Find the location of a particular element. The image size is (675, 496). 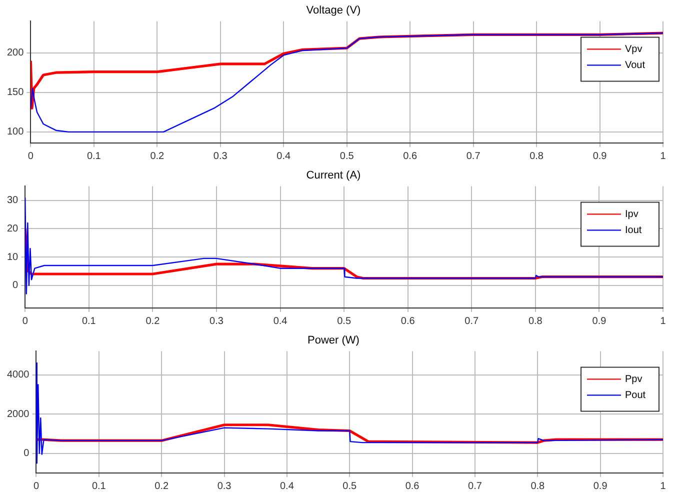

legend-label: Vpv is located at coordinates (633, 49).